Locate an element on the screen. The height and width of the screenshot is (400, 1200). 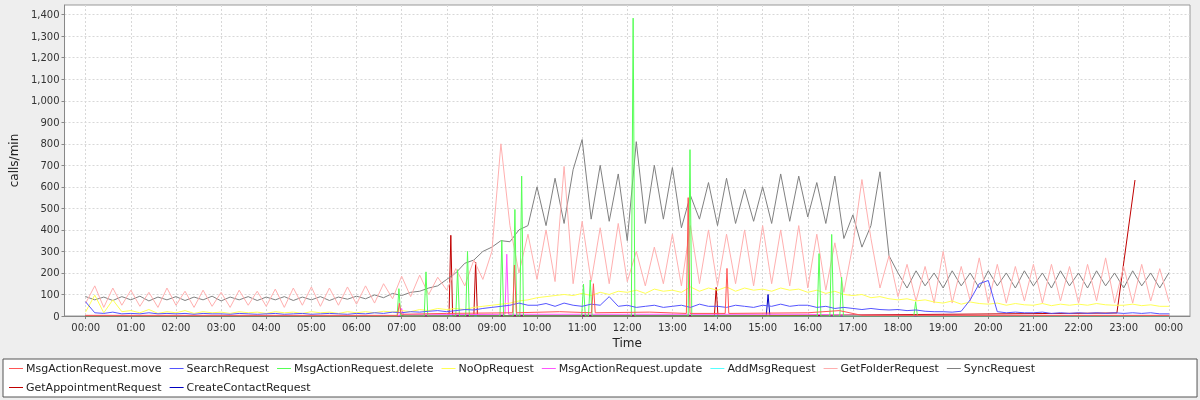
x-tick-label: 06:00 is located at coordinates (356, 327).